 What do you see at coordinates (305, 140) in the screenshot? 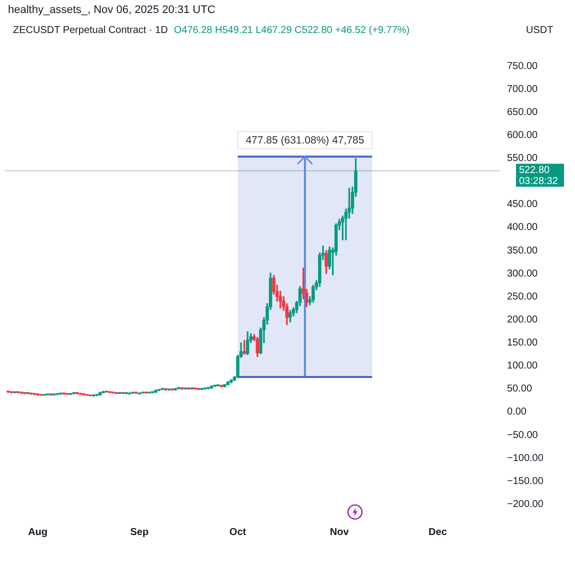
I see `annotation: 477.85 (631.08%) 47,785` at bounding box center [305, 140].